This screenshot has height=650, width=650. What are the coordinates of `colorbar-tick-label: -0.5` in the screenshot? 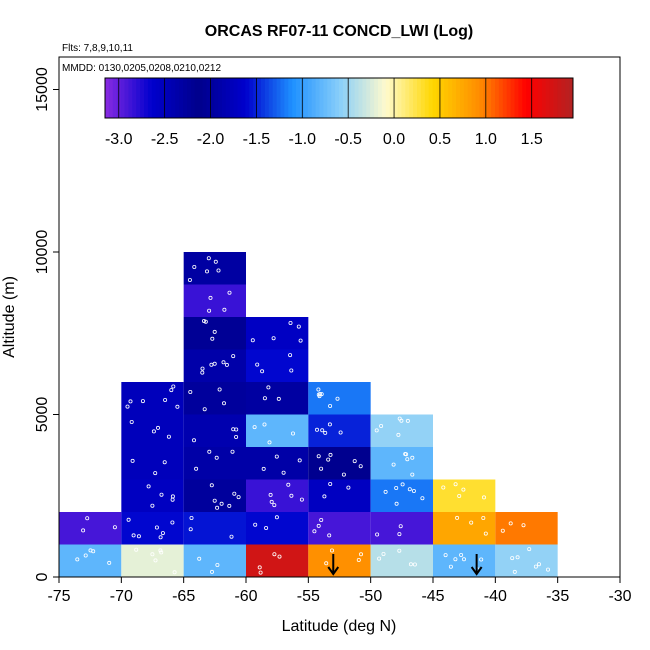 It's located at (348, 139).